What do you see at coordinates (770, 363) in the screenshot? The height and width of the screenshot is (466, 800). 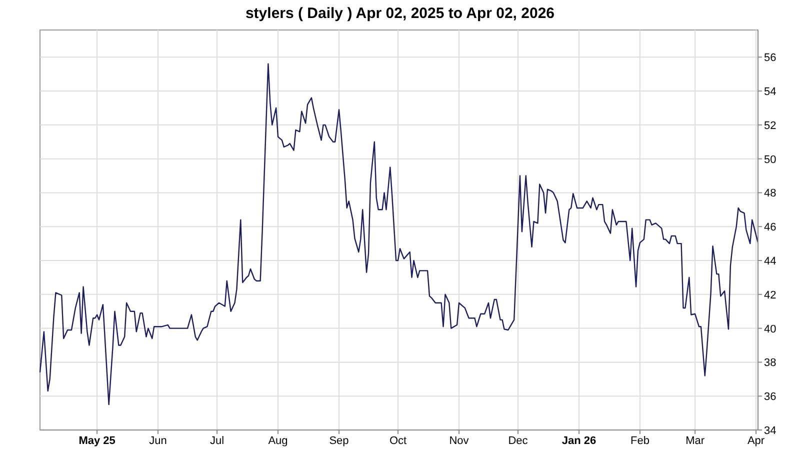 I see `y-tick-label: 38` at bounding box center [770, 363].